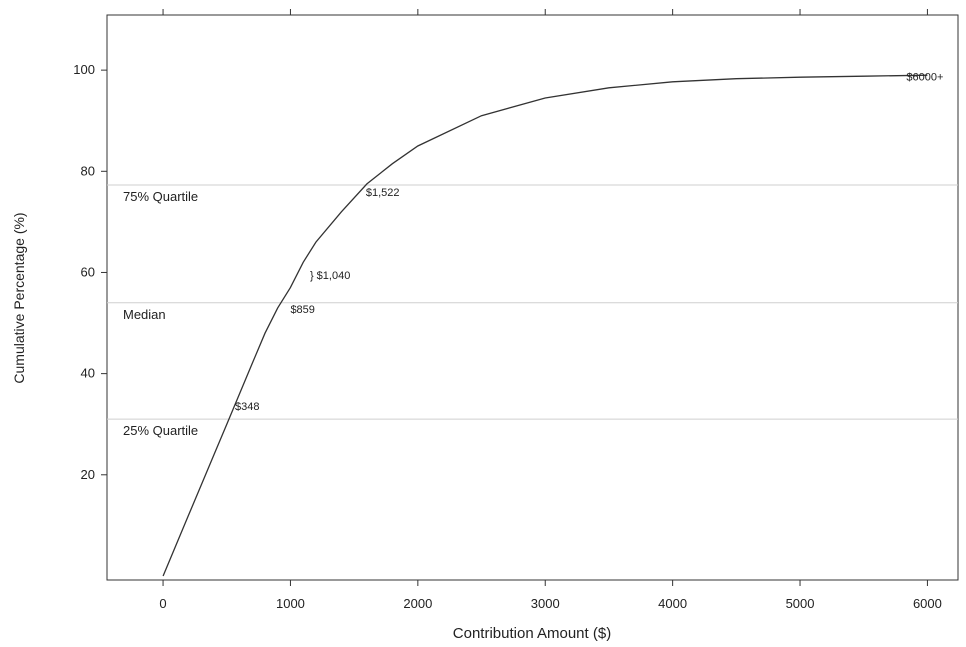 This screenshot has height=647, width=966. What do you see at coordinates (247, 407) in the screenshot?
I see `annotation: $348` at bounding box center [247, 407].